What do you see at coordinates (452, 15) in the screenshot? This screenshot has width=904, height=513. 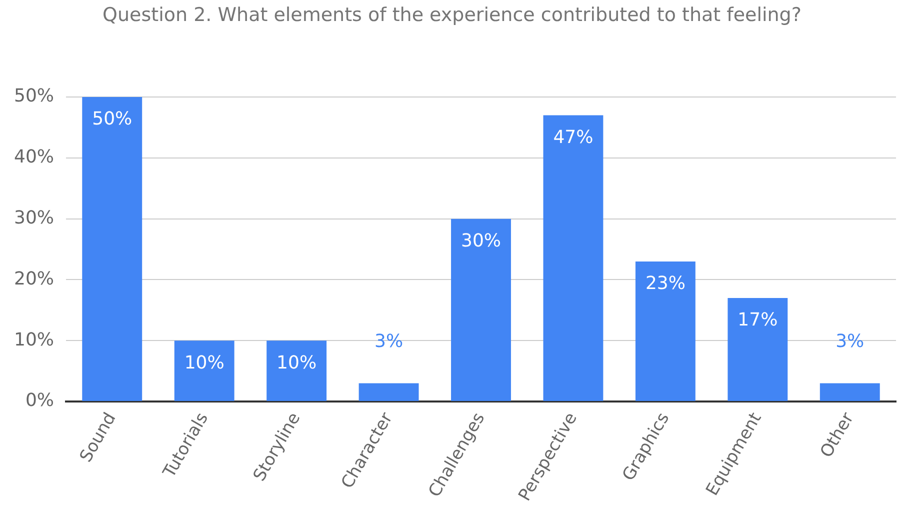 I see `chart-title: Question 2. What elements of the experience contributed to that feeling?` at bounding box center [452, 15].